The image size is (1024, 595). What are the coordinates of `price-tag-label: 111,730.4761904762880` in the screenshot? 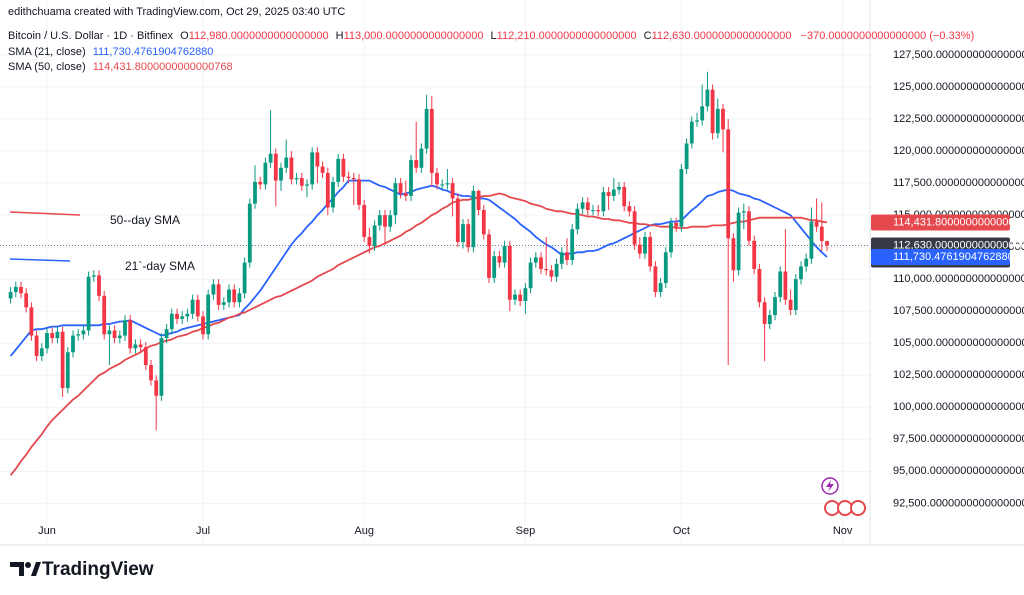 It's located at (953, 257).